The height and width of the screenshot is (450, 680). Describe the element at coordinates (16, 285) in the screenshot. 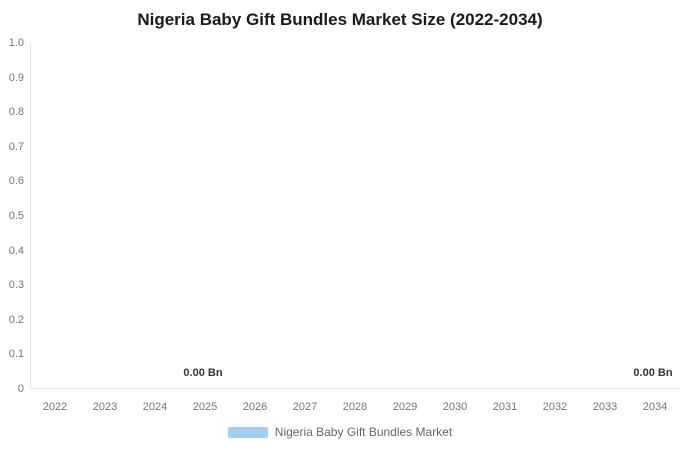

I see `y-tick-label: 0.3` at that location.